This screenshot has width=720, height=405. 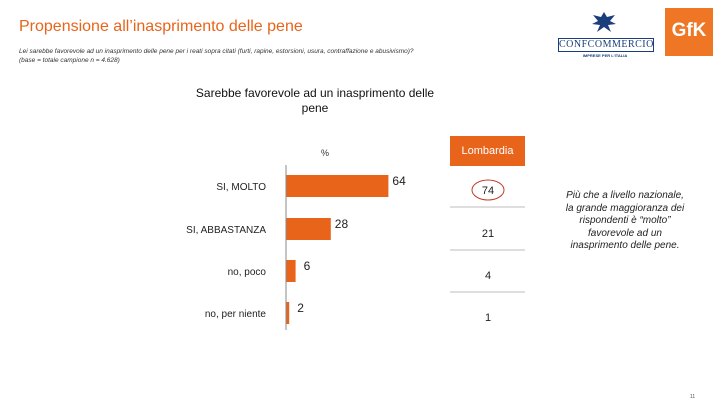 I want to click on value-label: 28, so click(x=342, y=224).